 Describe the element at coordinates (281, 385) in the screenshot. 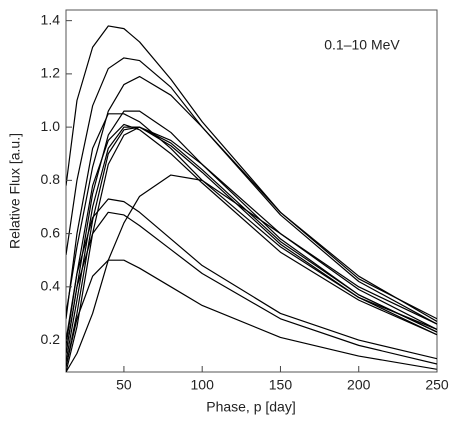

I see `x-tick-label: 150` at that location.